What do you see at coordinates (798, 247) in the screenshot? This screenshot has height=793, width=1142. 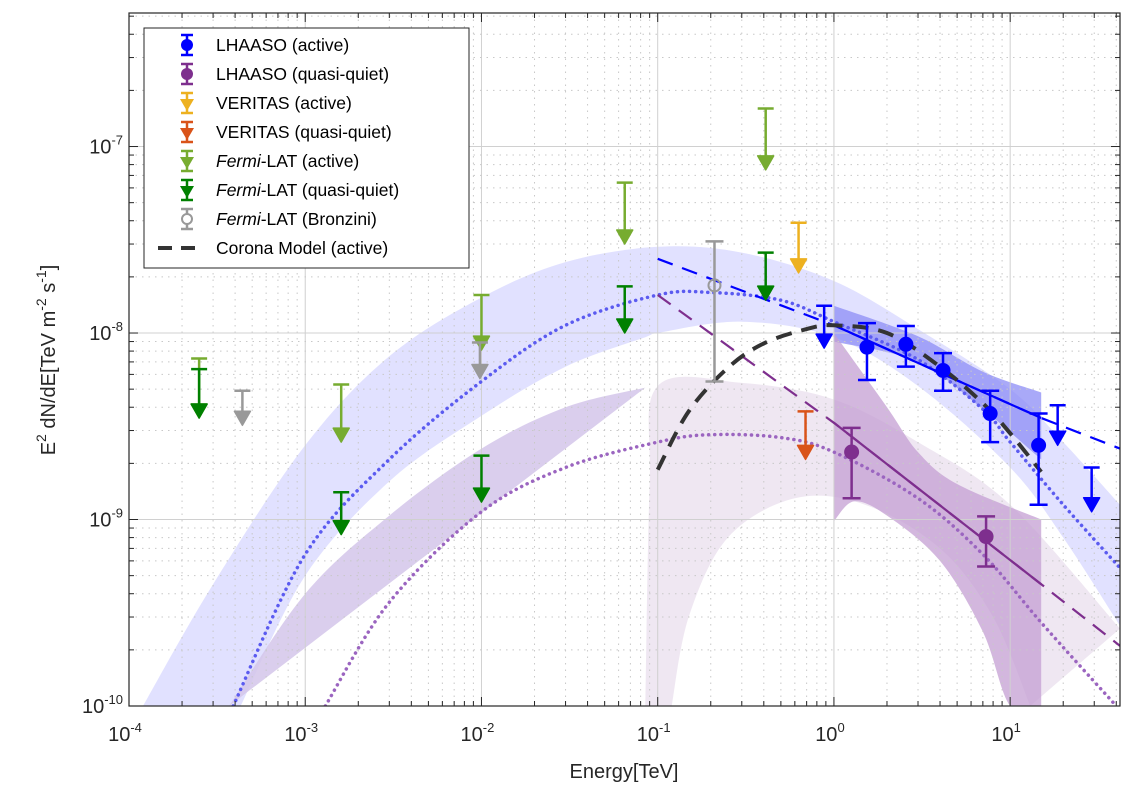 I see `upper-limit-veritas-active` at bounding box center [798, 247].